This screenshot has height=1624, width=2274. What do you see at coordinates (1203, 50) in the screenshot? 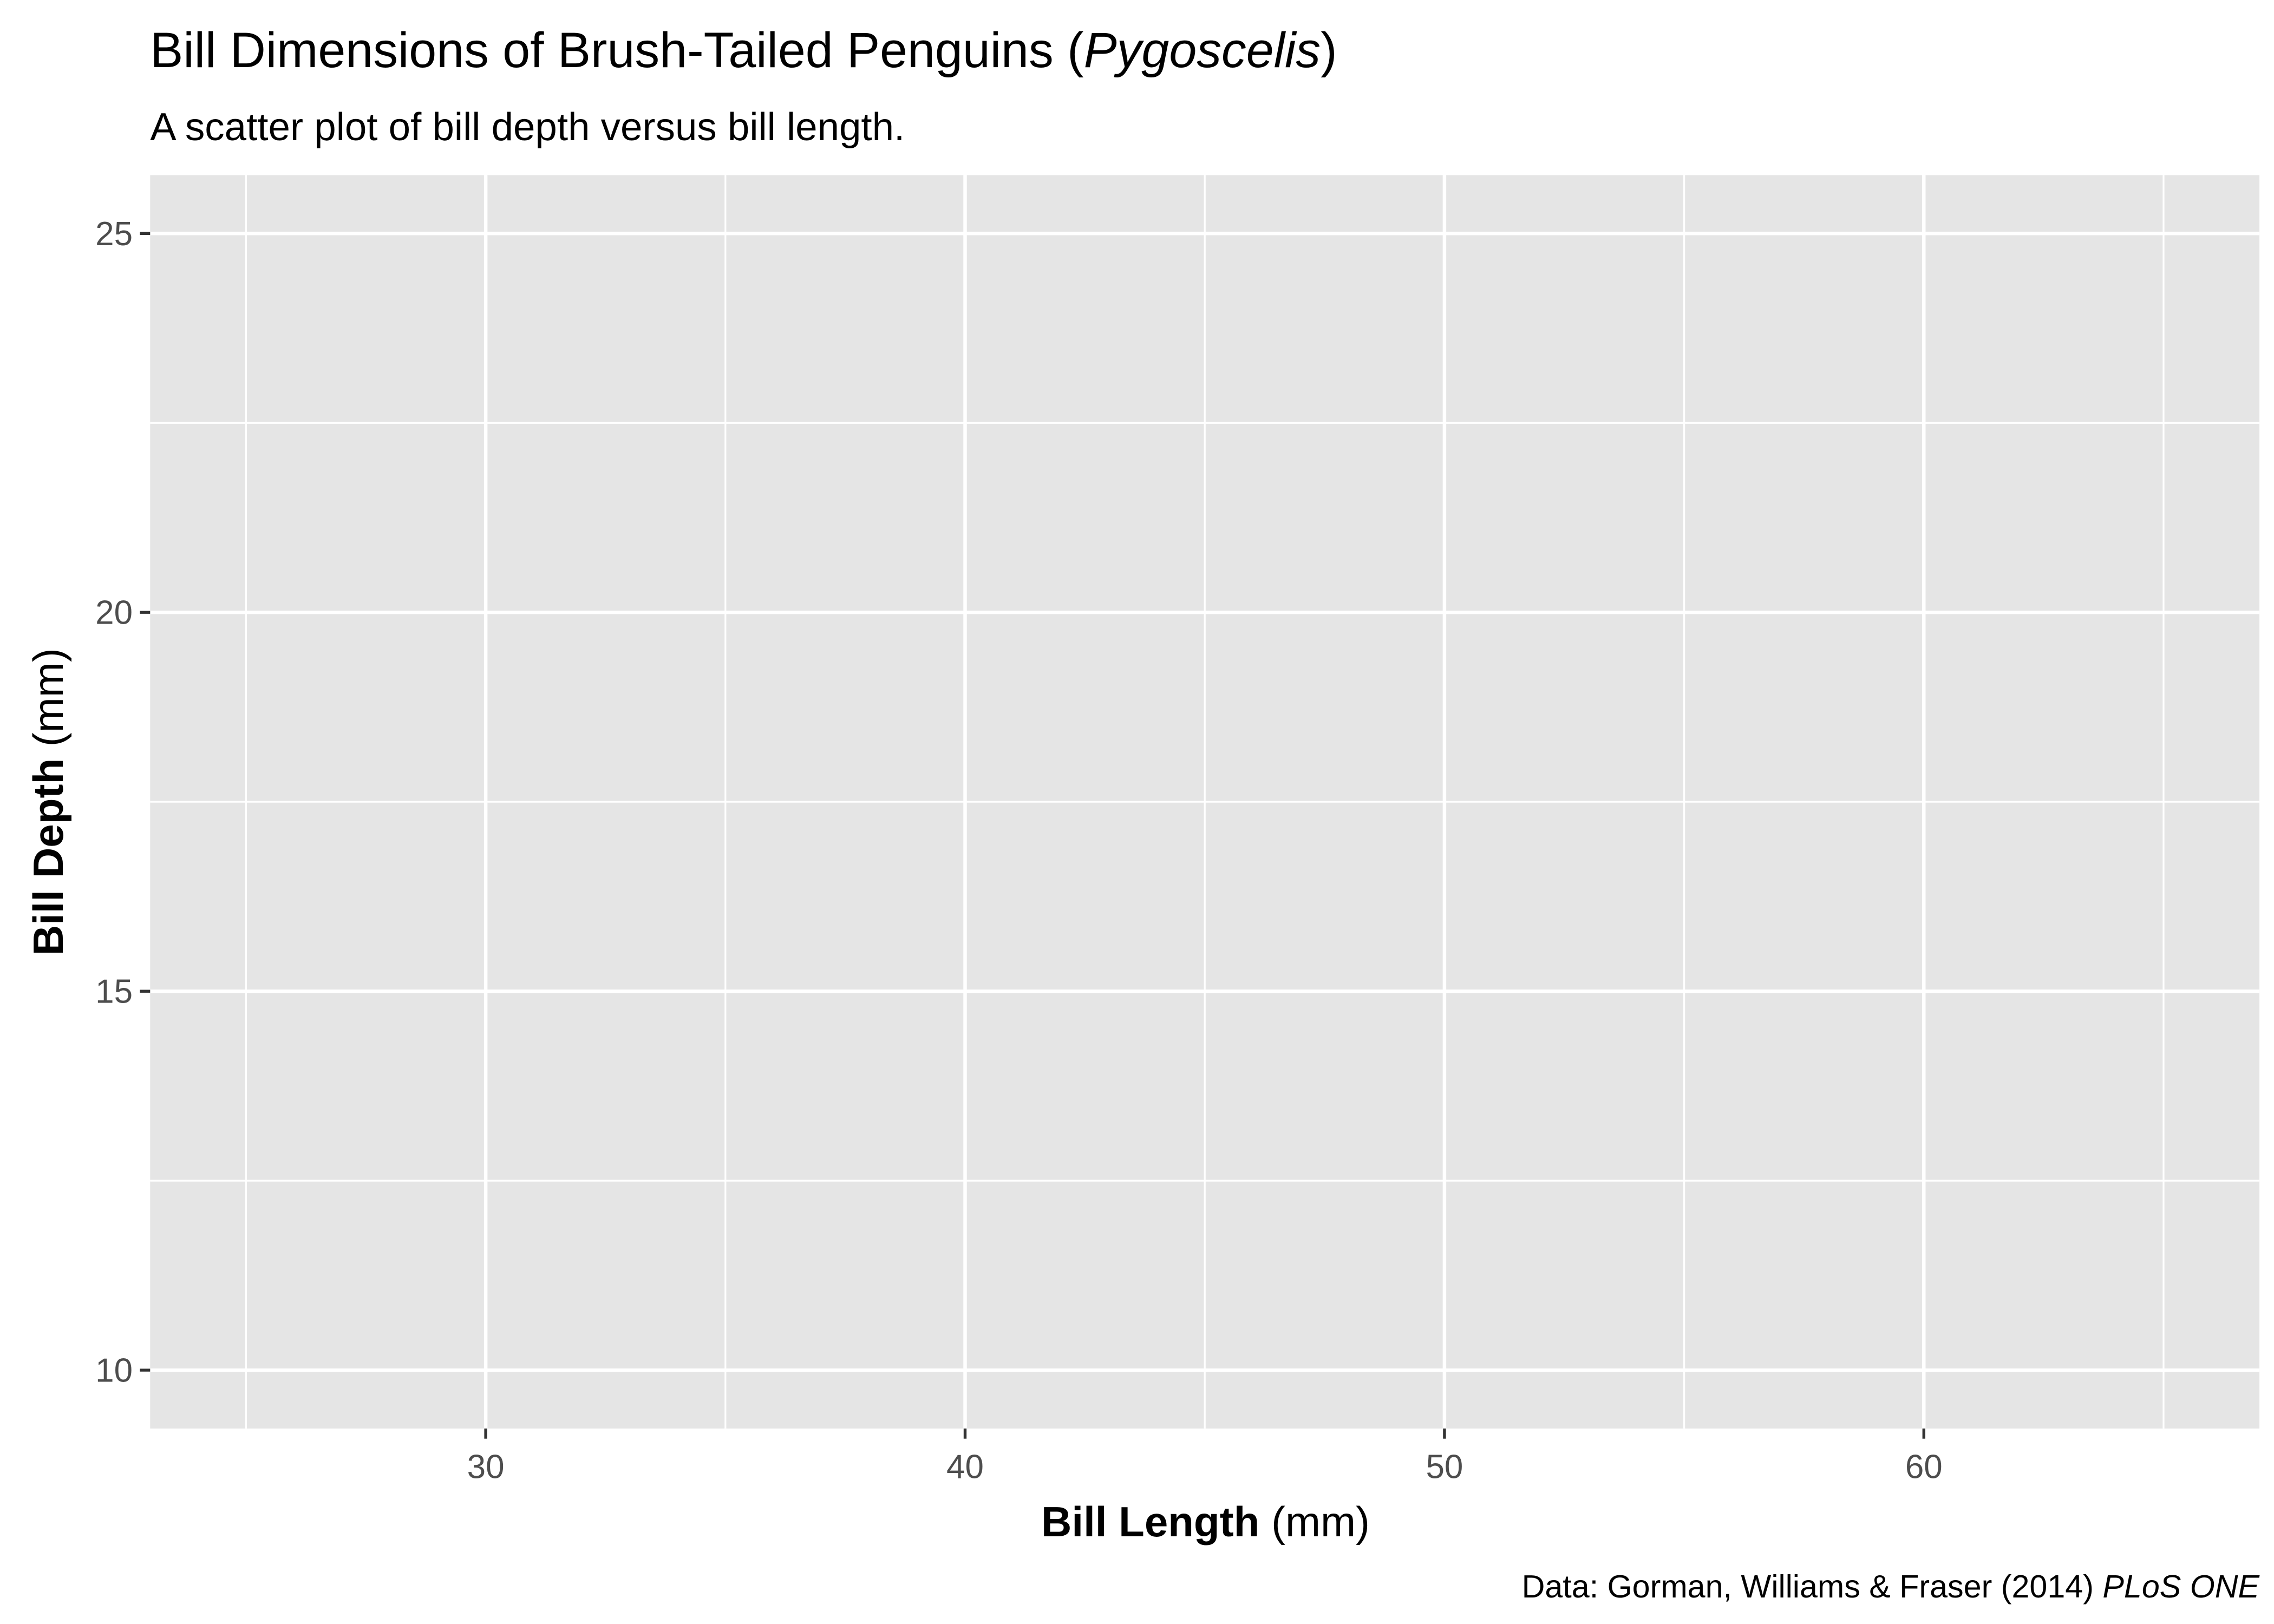
I see `title-part: Pygoscelis` at bounding box center [1203, 50].